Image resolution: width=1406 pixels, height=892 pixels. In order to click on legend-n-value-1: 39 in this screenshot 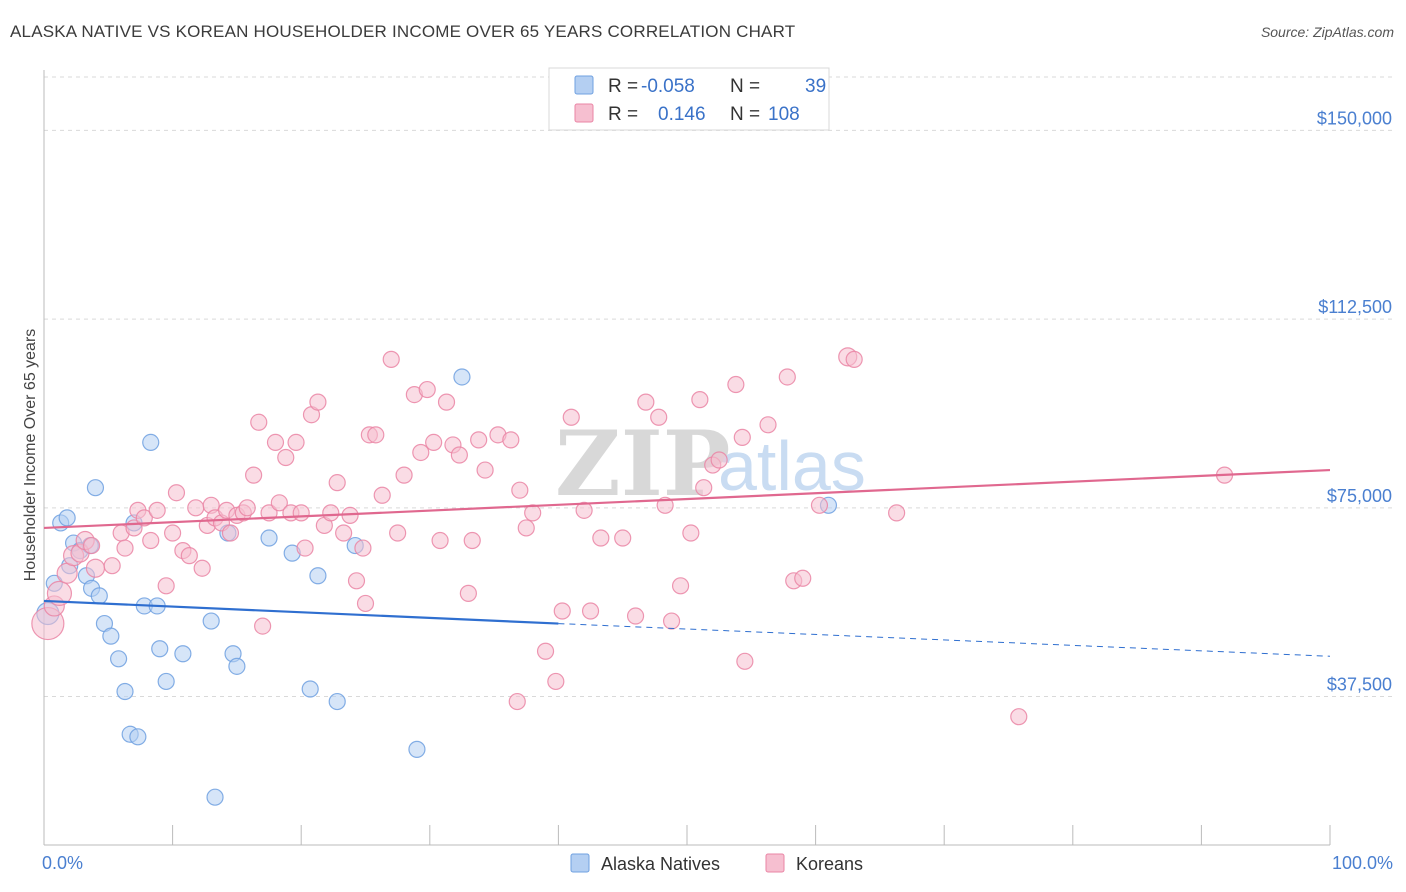, I will do `click(815, 86)`.